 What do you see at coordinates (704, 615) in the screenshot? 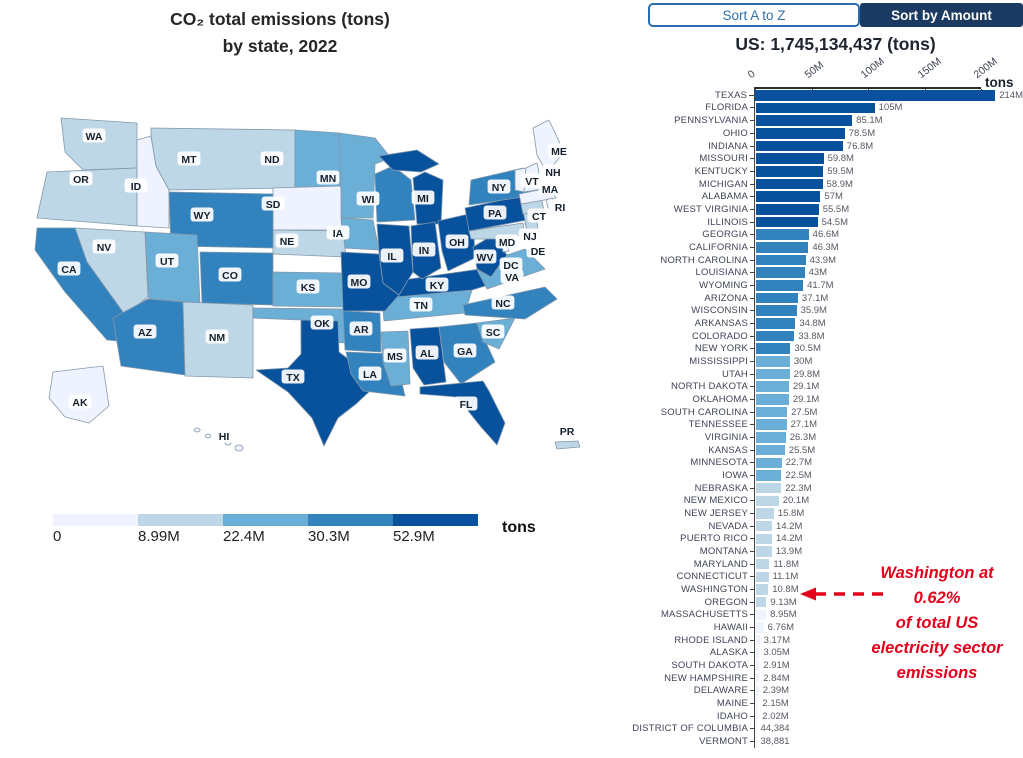
I see `bar-state-label: MASSACHUSETTS` at bounding box center [704, 615].